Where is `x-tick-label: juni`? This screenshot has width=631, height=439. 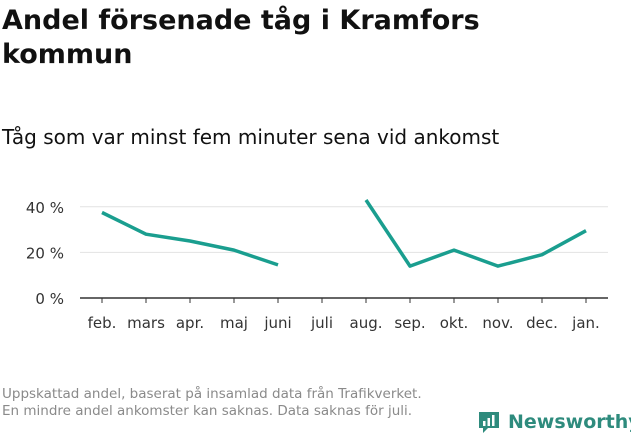 x-tick-label: juni is located at coordinates (277, 323).